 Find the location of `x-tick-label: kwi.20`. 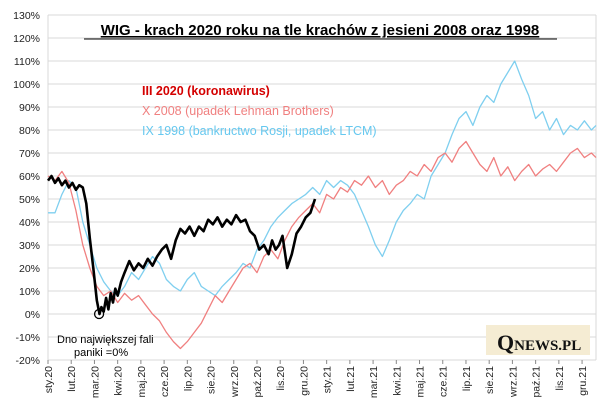

x-tick-label: kwi.20 is located at coordinates (119, 381).